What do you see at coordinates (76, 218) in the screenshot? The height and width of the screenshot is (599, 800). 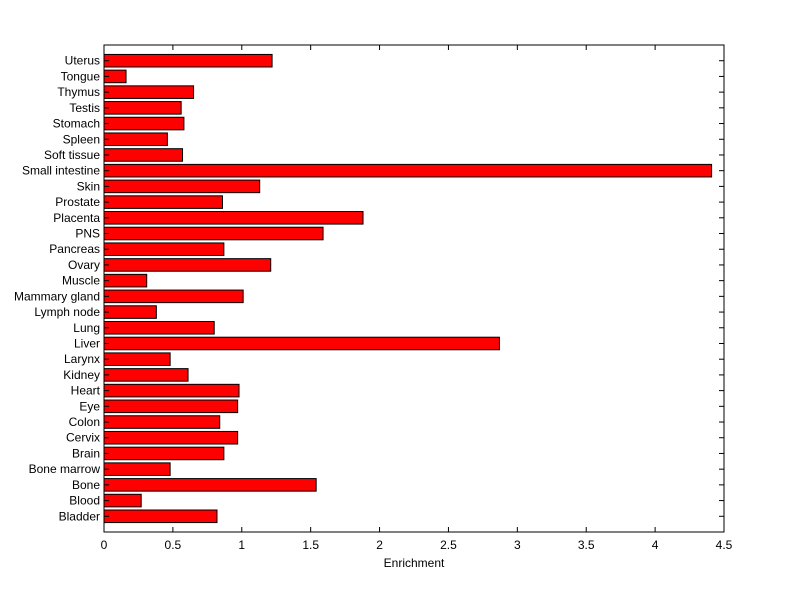 I see `y-tick-label: Placenta` at bounding box center [76, 218].